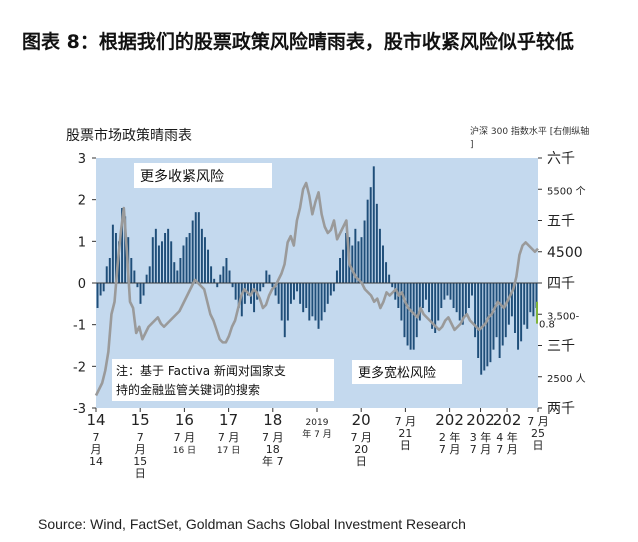  What do you see at coordinates (140, 420) in the screenshot?
I see `x-tick-label: 15` at bounding box center [140, 420].